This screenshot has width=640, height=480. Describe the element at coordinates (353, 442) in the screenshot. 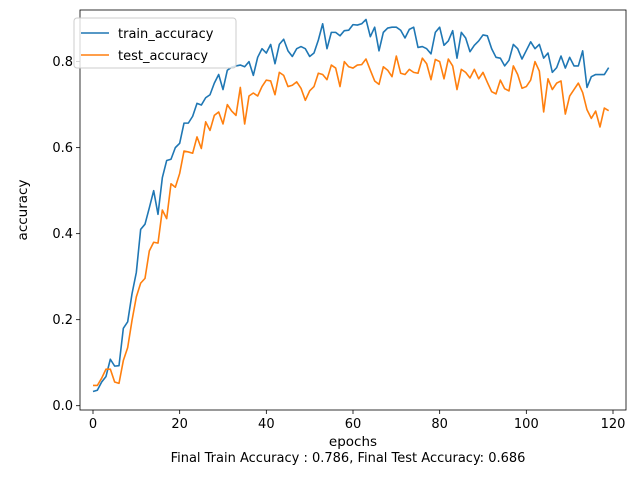

I see `x-axis-label: epochs` at that location.